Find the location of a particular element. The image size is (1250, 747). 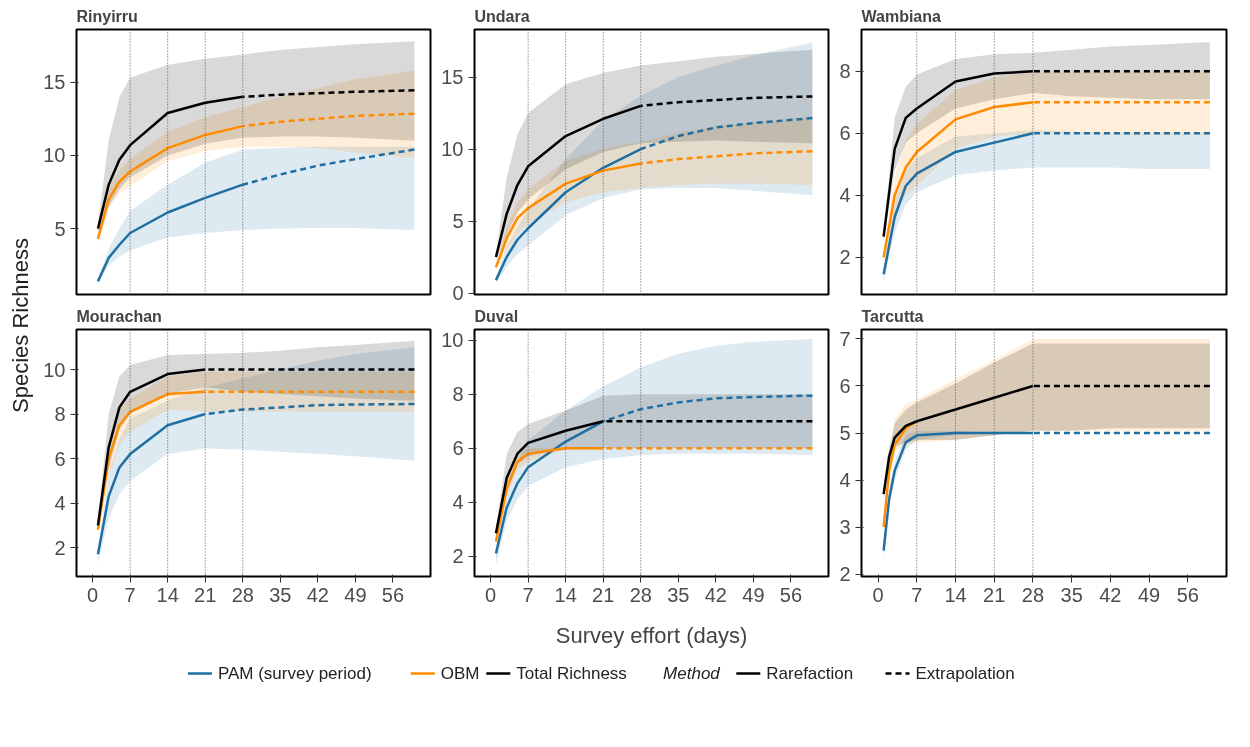

y-axis-title: Species Richness is located at coordinates (20, 325).